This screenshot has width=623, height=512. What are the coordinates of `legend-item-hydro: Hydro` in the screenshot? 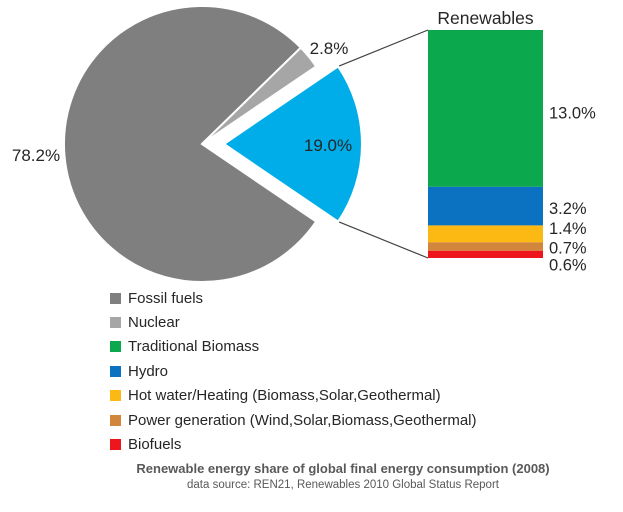 It's located at (293, 371).